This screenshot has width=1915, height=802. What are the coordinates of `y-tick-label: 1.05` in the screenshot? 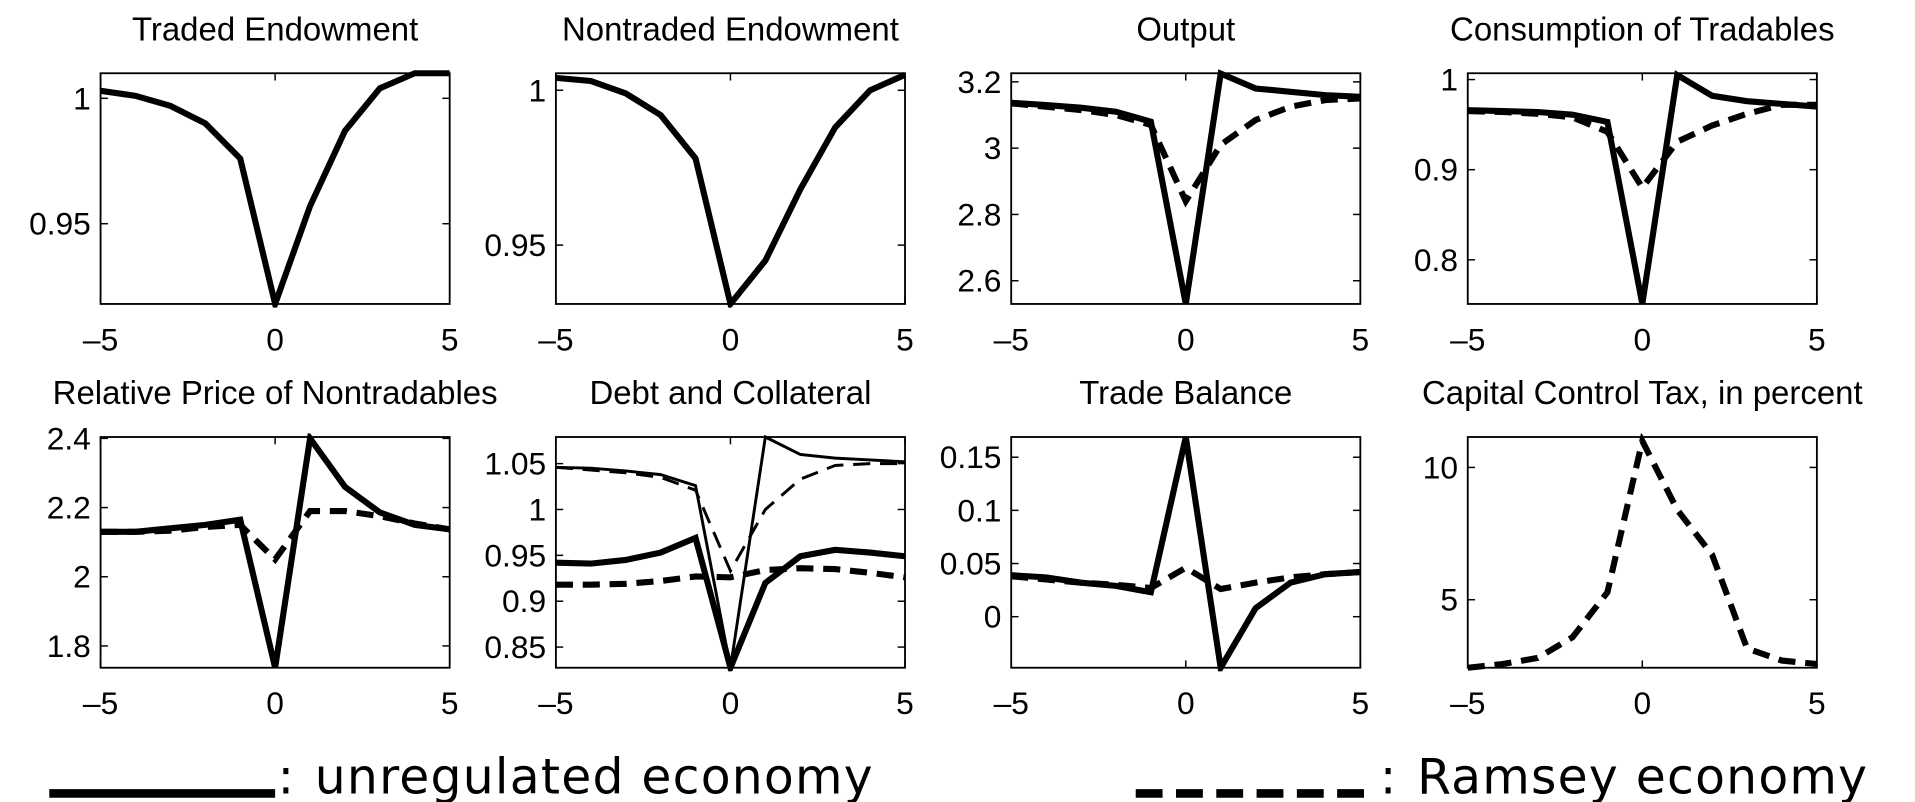 It's located at (515, 464).